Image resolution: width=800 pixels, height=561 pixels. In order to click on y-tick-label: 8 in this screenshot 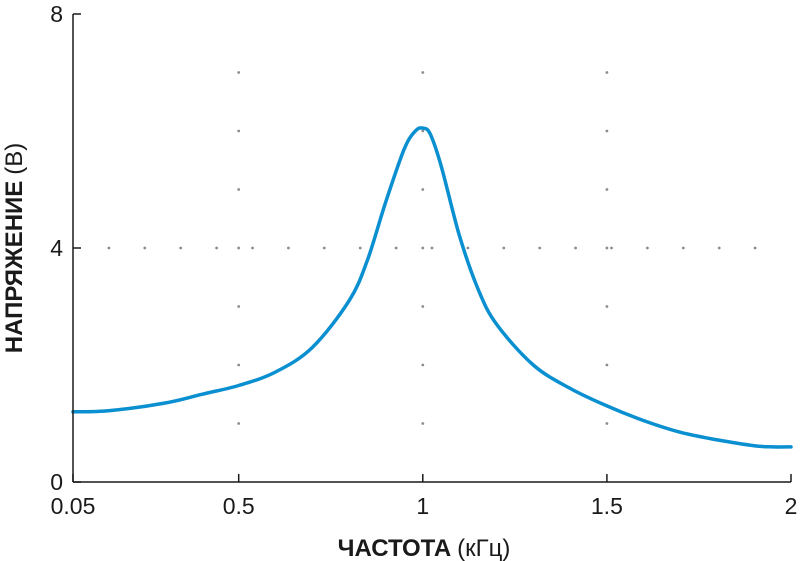, I will do `click(56, 14)`.